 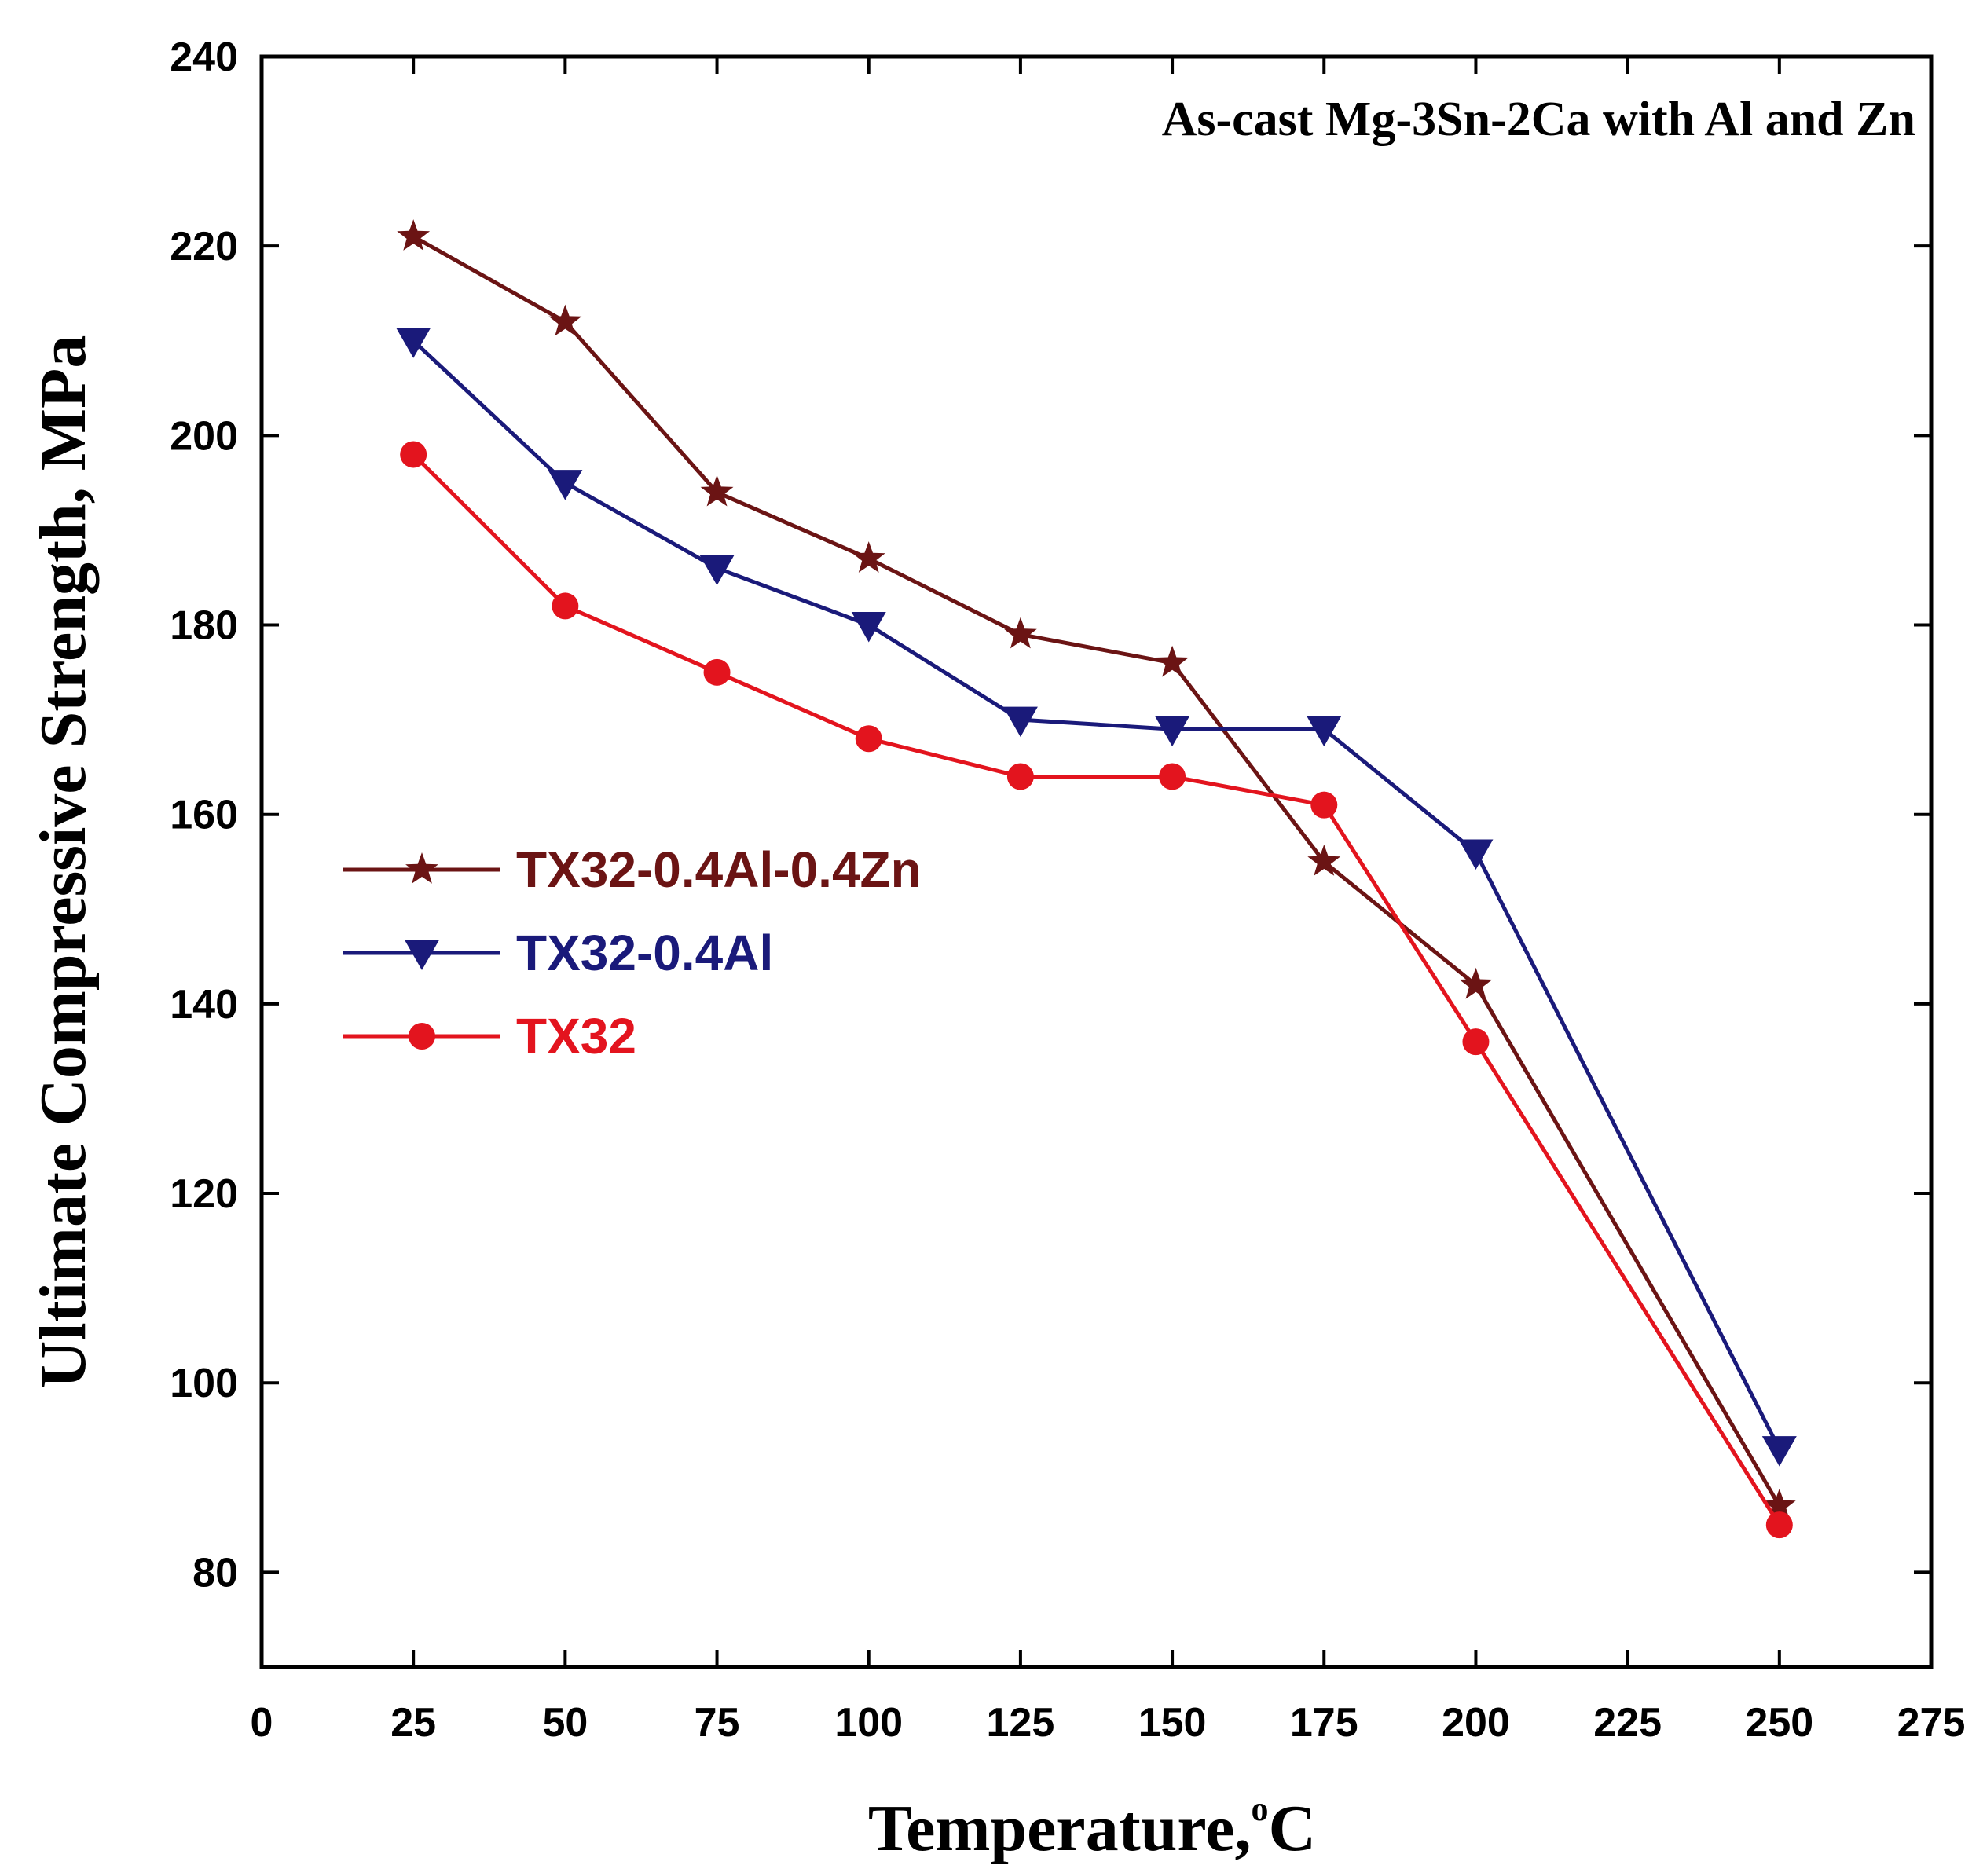 I want to click on legend: TX32-0.4Al-0.4Zn TX32-0.4Al TX32, so click(x=632, y=952).